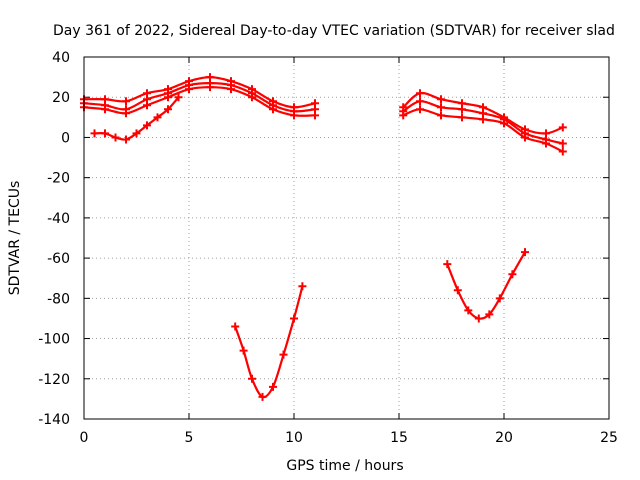 The height and width of the screenshot is (480, 640). I want to click on series-dip-right, so click(486, 285).